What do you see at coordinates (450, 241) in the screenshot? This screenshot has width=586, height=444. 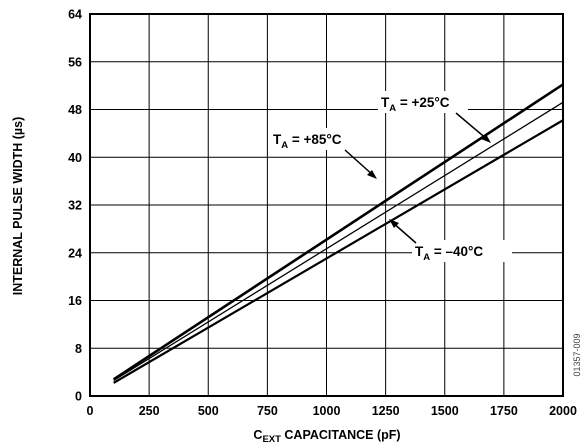 I see `callout-minus40c: TA = –40°C` at bounding box center [450, 241].